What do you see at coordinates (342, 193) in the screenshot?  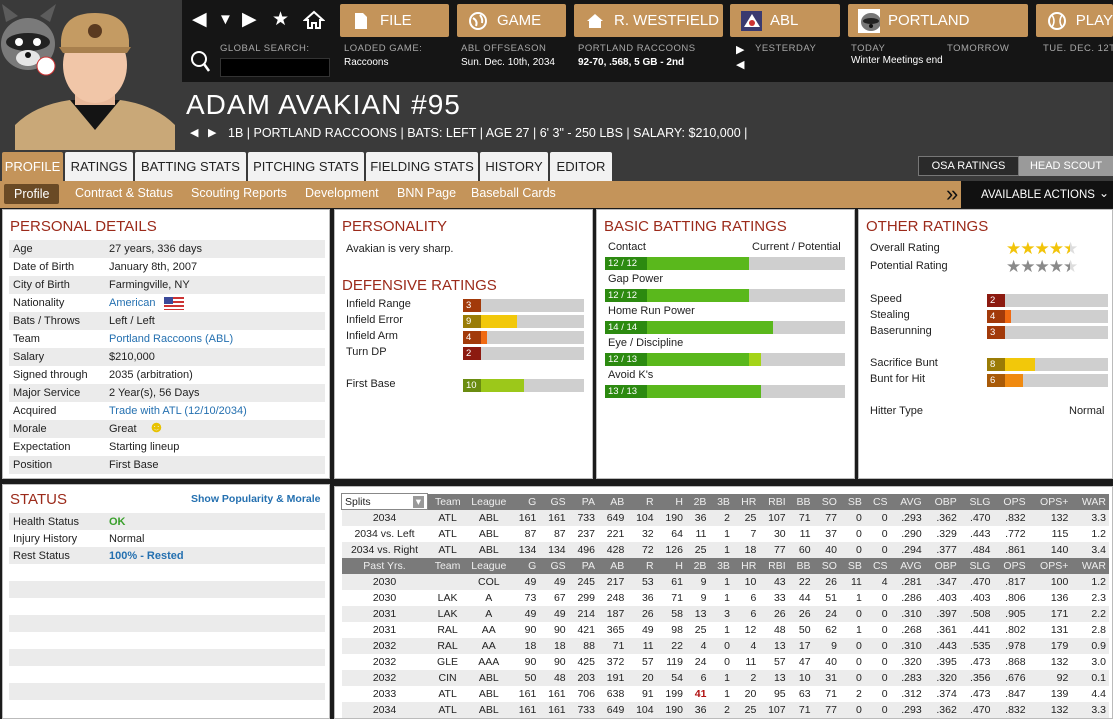 I see `subtab-development: Development` at bounding box center [342, 193].